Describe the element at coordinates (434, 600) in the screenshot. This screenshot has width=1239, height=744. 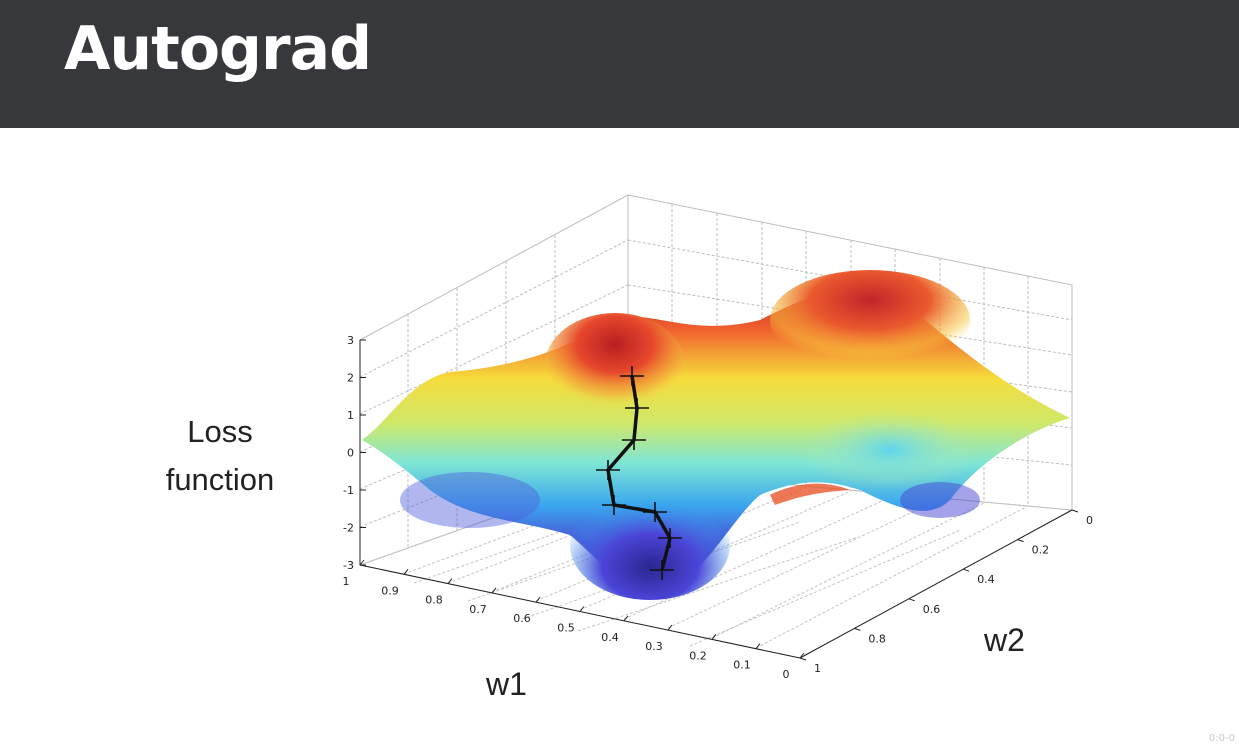
I see `w1-tick-label: 0.8` at that location.